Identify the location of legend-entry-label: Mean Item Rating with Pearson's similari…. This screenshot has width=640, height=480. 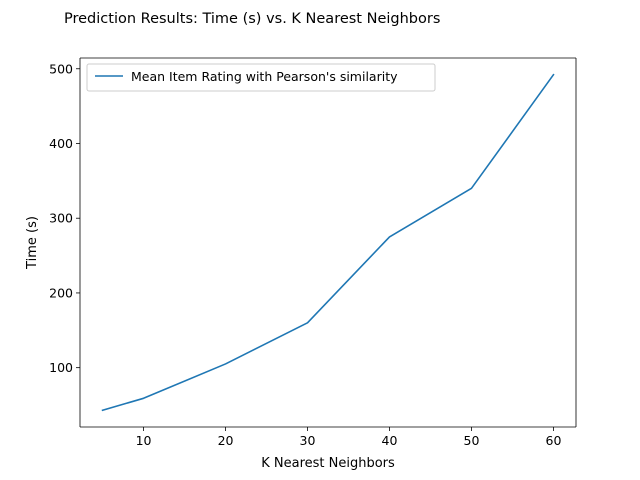
(264, 76).